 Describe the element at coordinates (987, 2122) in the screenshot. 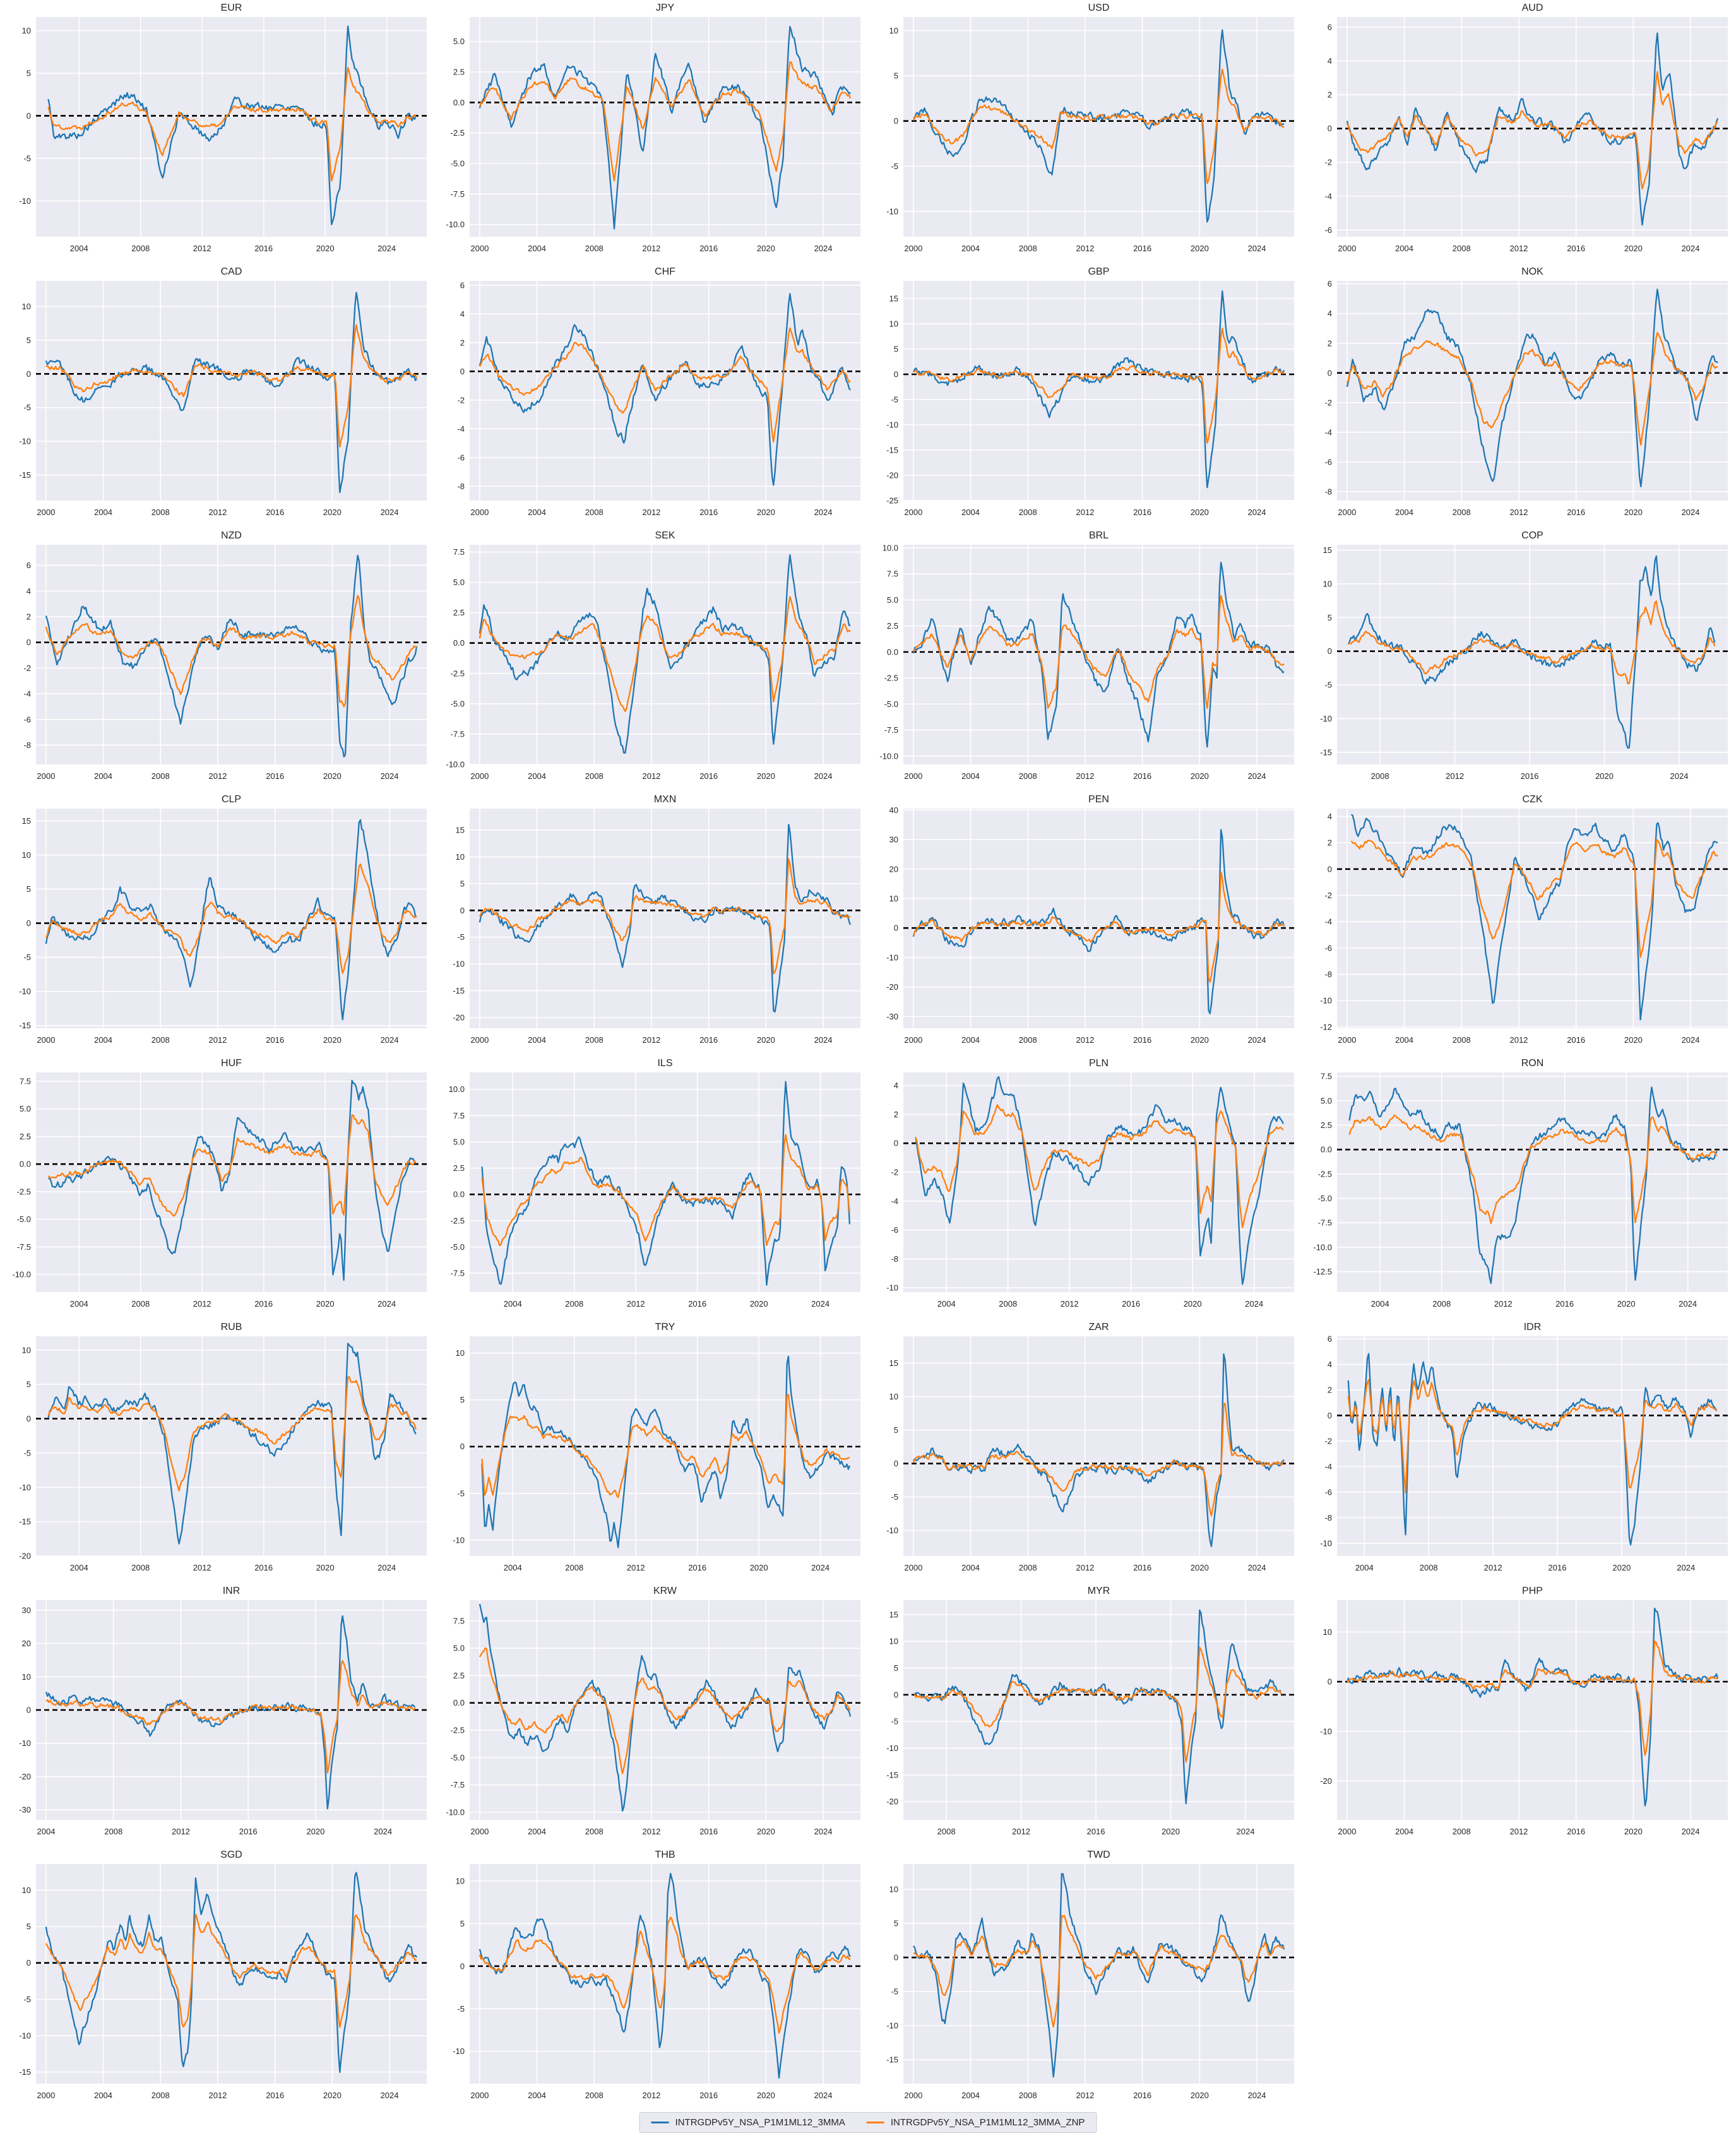

I see `legend-label-3mma-znp: INTRGDPv5Y_NSA_P1M1ML12_3MMA_ZNP` at that location.